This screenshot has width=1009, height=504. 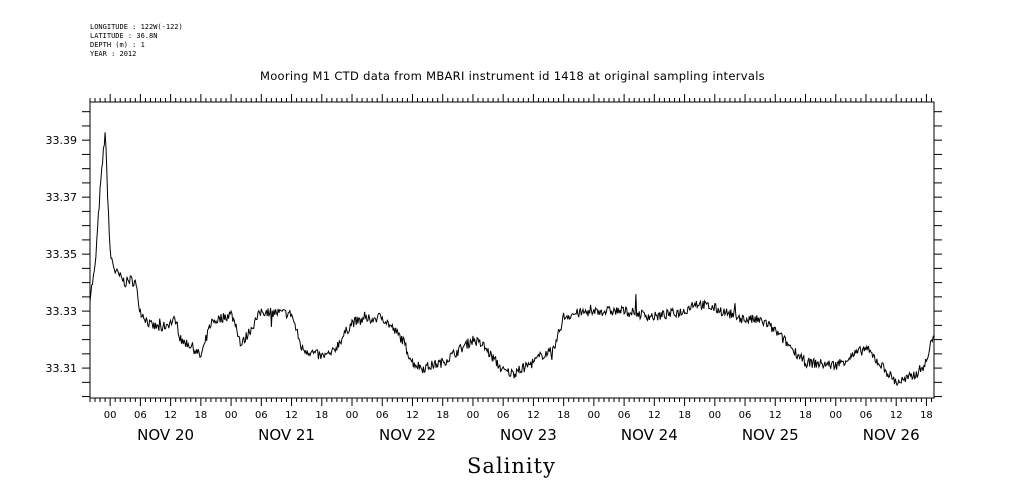 What do you see at coordinates (528, 435) in the screenshot?
I see `x-day-label: NOV 23` at bounding box center [528, 435].